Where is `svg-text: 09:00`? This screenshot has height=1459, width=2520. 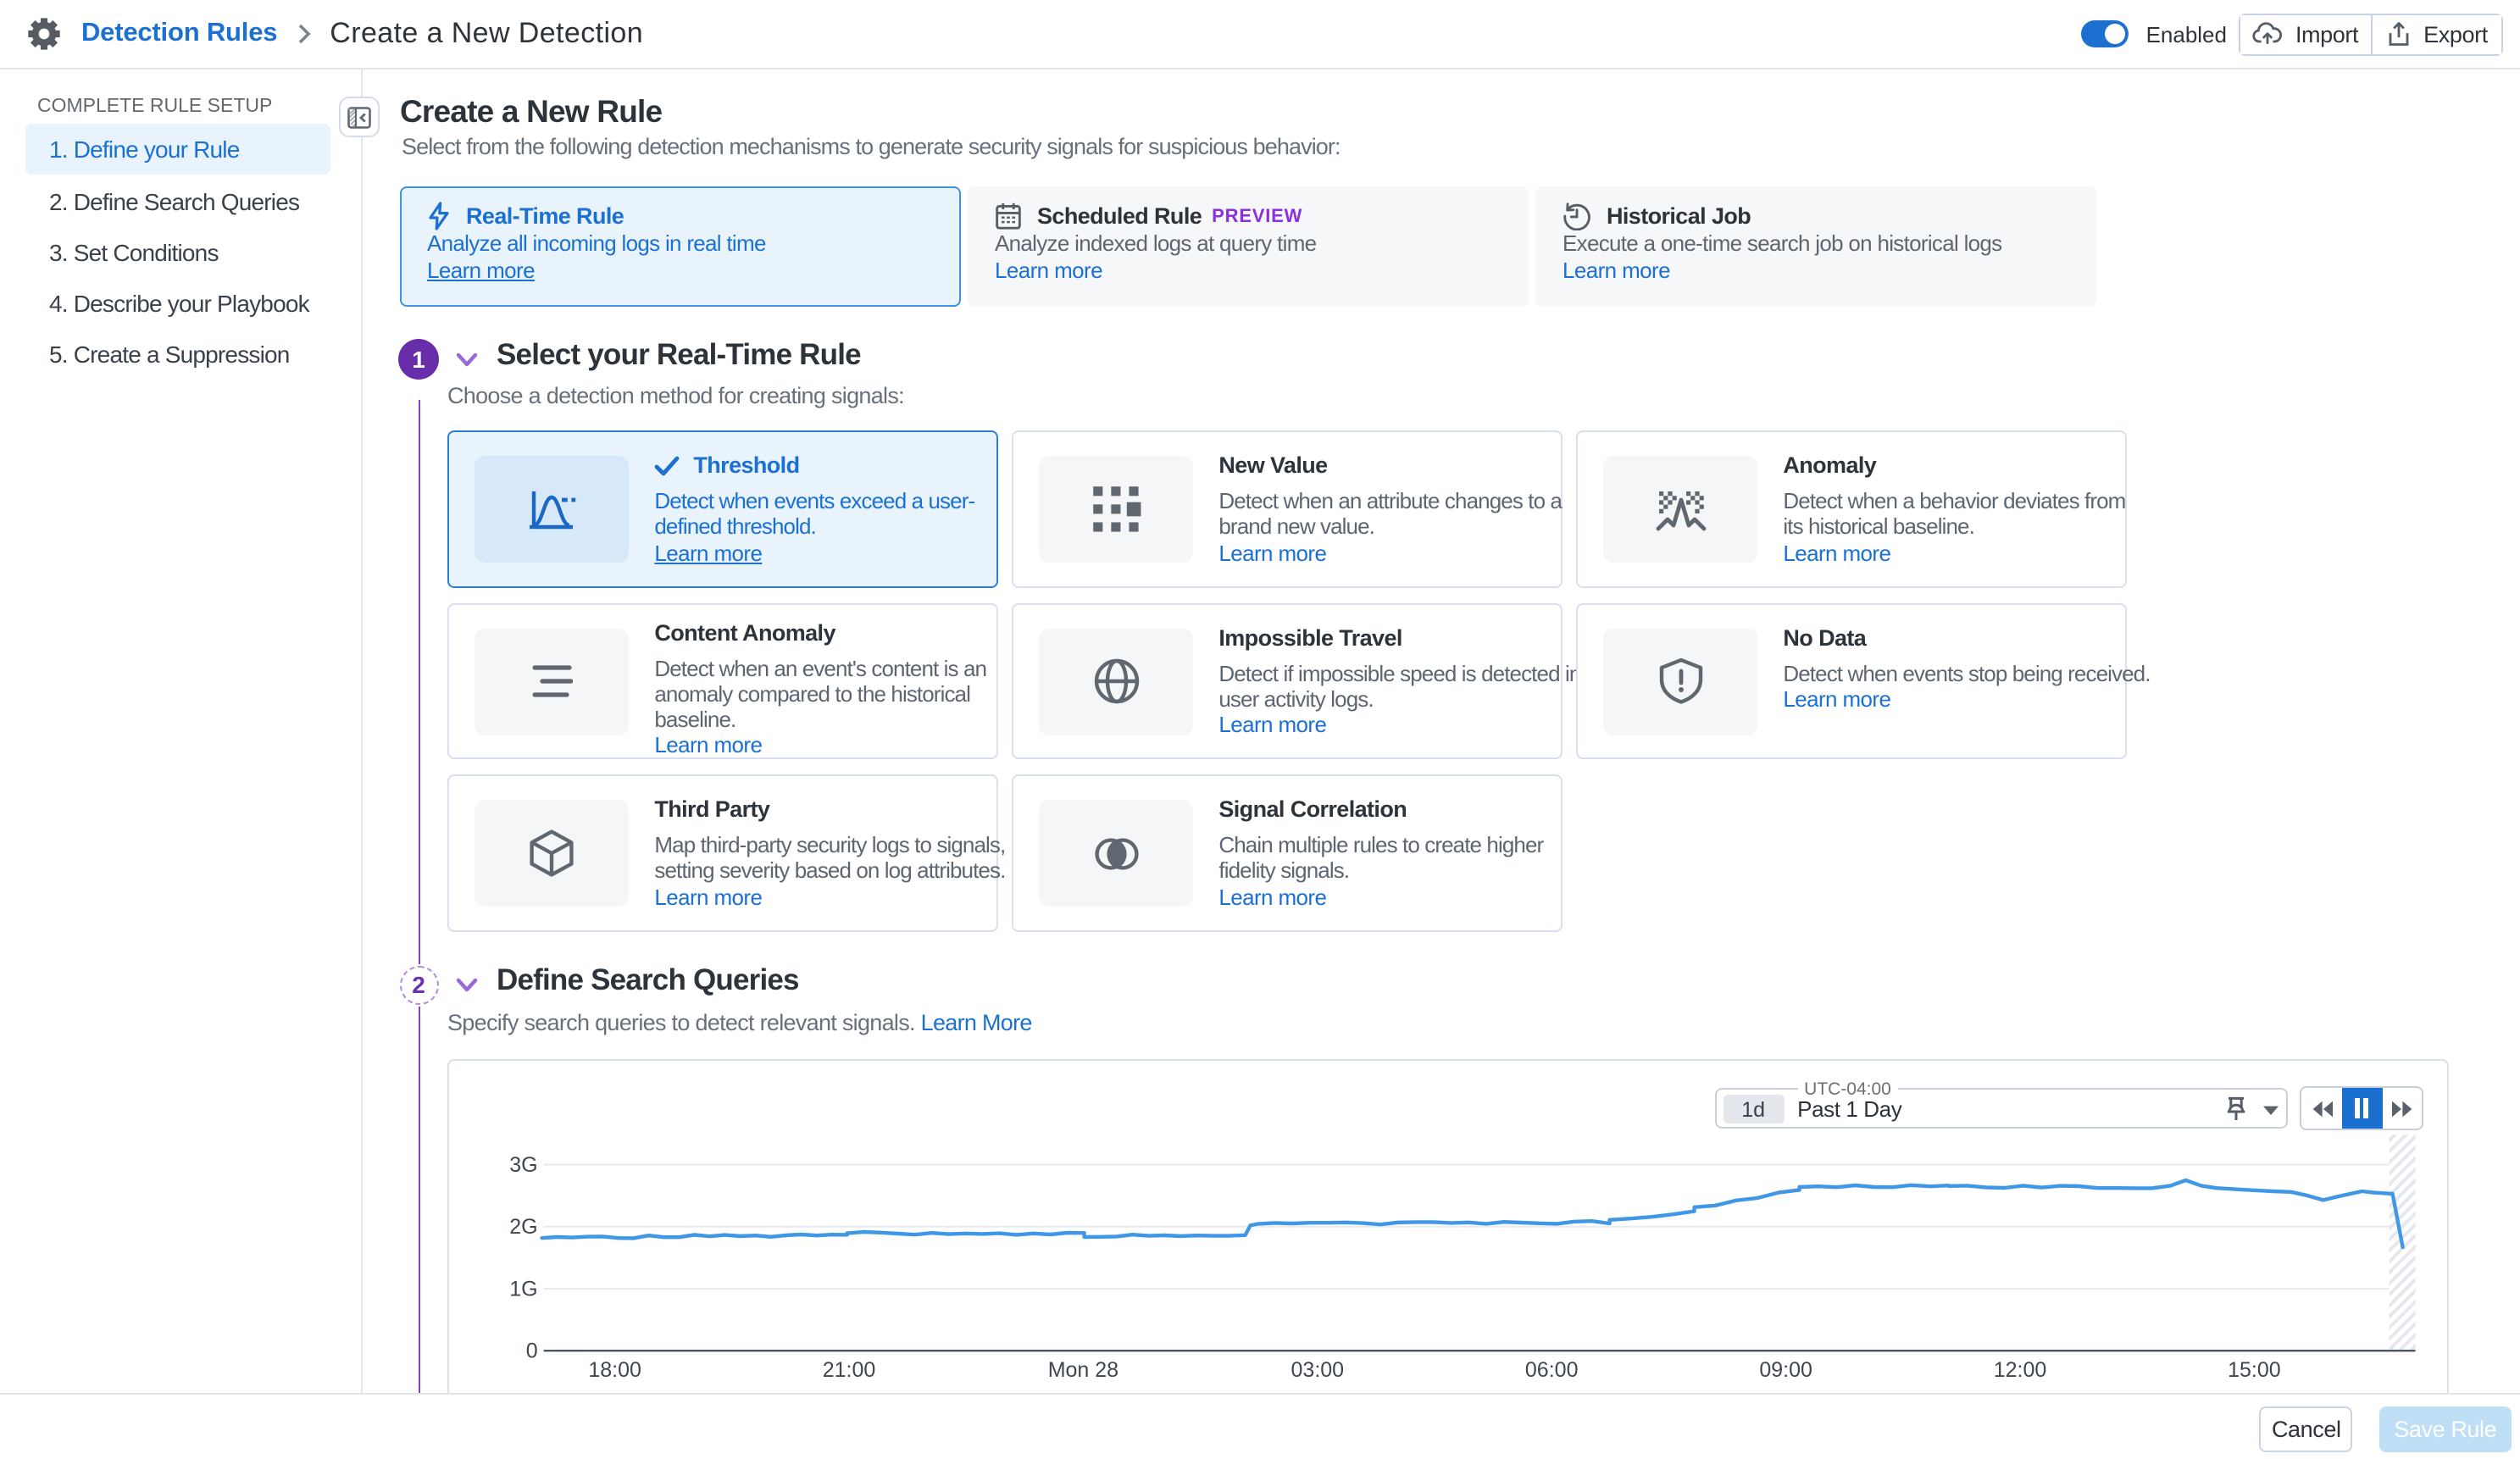 svg-text: 09:00 is located at coordinates (1786, 1371).